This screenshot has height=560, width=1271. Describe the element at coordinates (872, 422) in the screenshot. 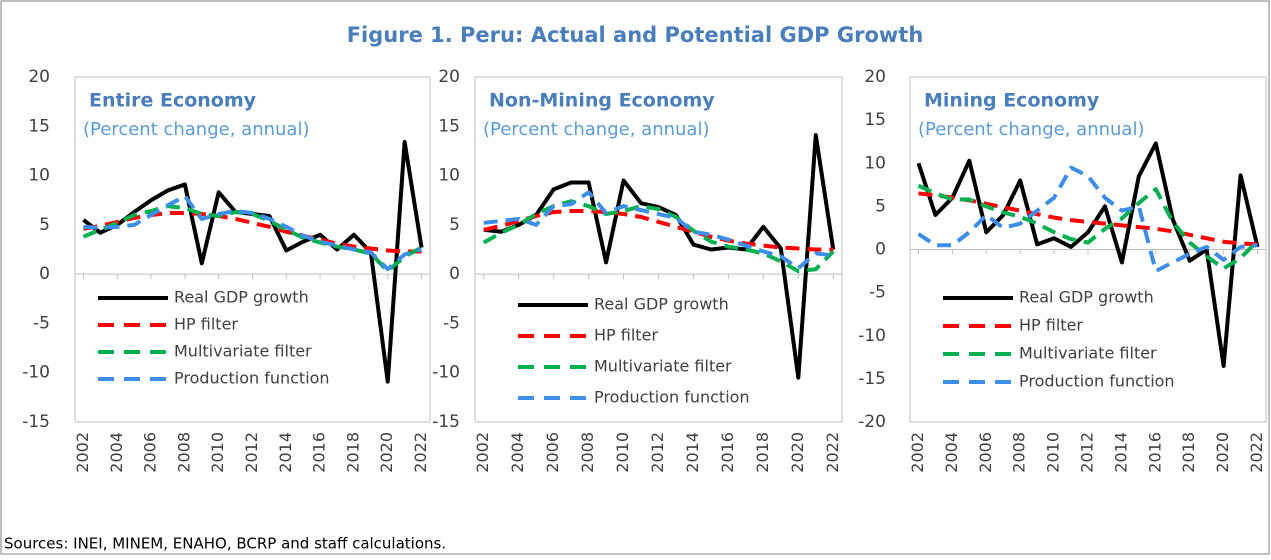

I see `y-tick-label: -20` at that location.